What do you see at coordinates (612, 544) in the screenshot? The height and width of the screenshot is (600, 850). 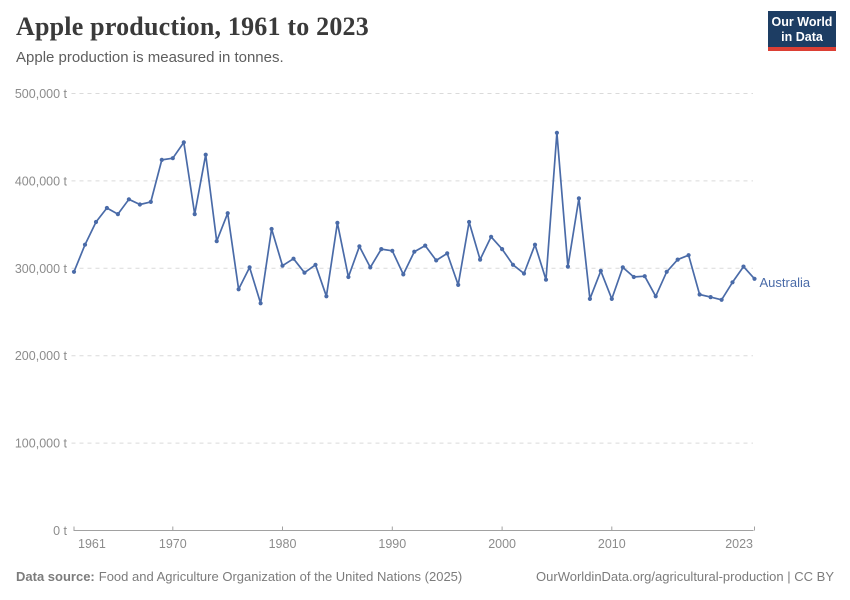 I see `x-axis-tick-label: 2010` at bounding box center [612, 544].